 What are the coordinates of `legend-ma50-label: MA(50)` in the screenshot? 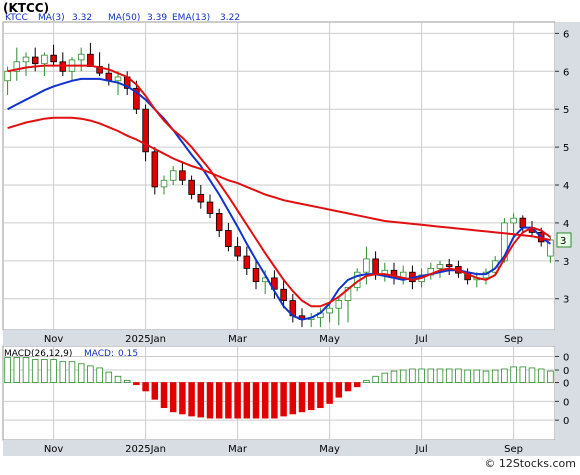 It's located at (124, 18).